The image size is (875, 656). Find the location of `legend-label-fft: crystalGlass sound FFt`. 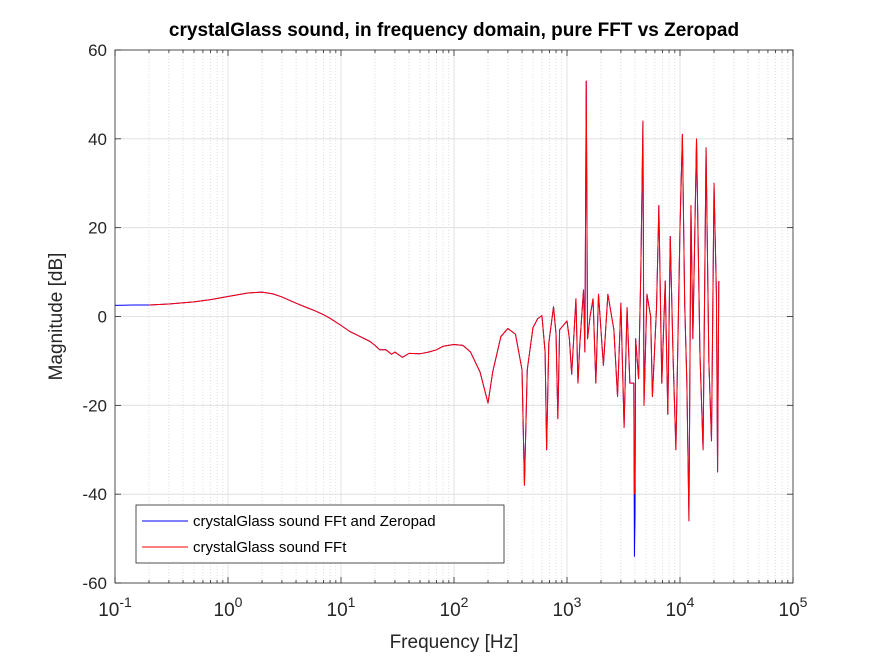

legend-label-fft: crystalGlass sound FFt is located at coordinates (270, 547).